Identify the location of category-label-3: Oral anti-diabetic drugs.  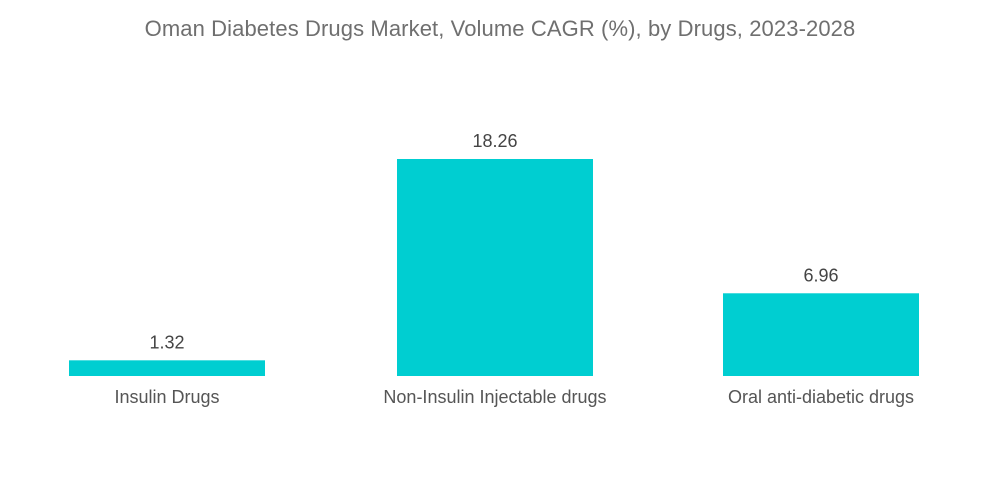
(821, 397).